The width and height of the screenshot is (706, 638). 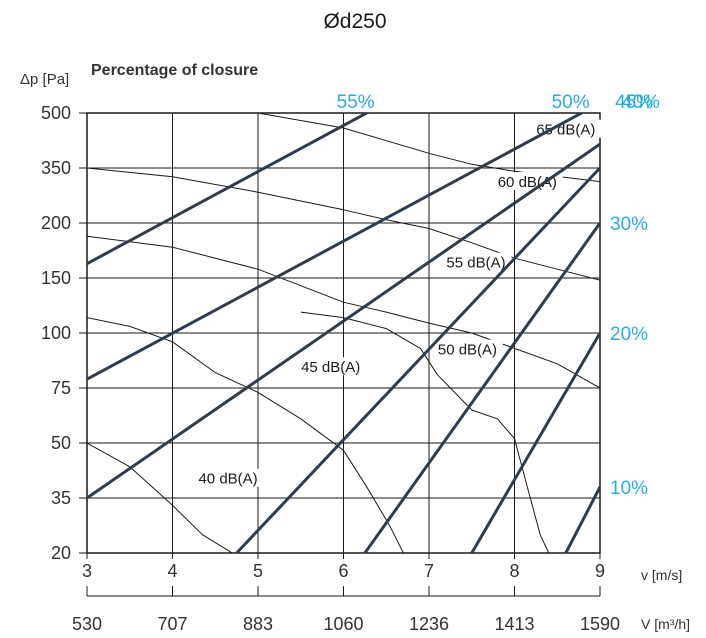 I want to click on x-axis-label: v [m/s], so click(x=661, y=575).